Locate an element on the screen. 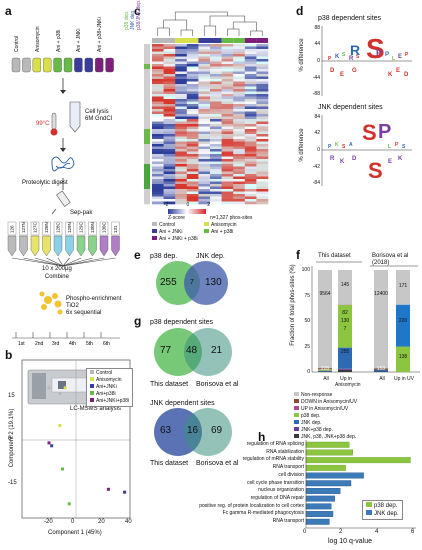 The width and height of the screenshot is (422, 550). cluster-side-label: p38/JNK dep. is located at coordinates (139, 15).